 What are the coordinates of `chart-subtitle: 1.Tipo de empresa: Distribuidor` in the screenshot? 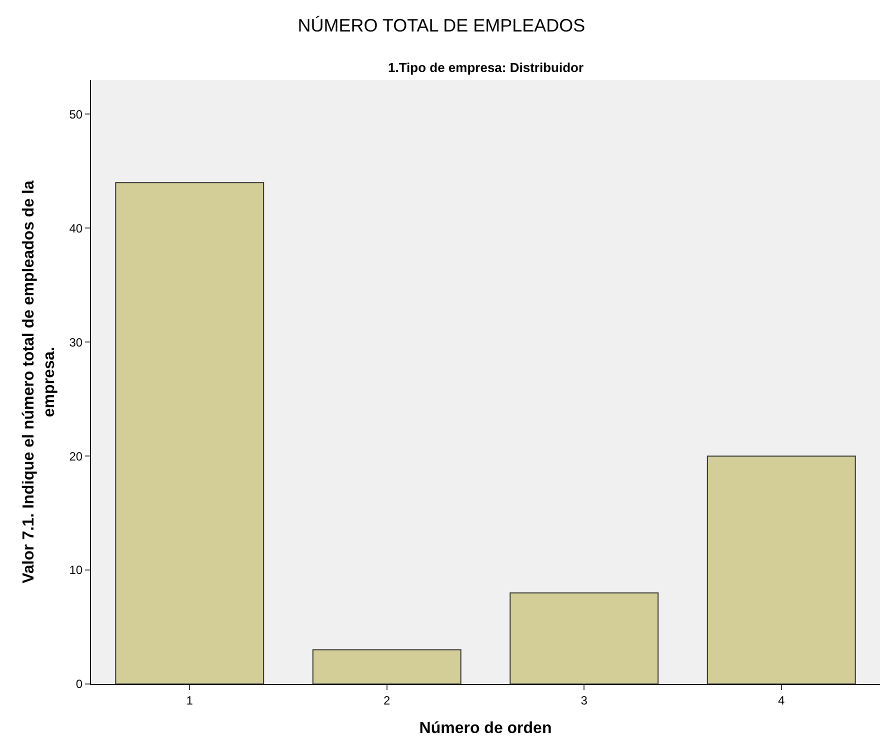 It's located at (486, 67).